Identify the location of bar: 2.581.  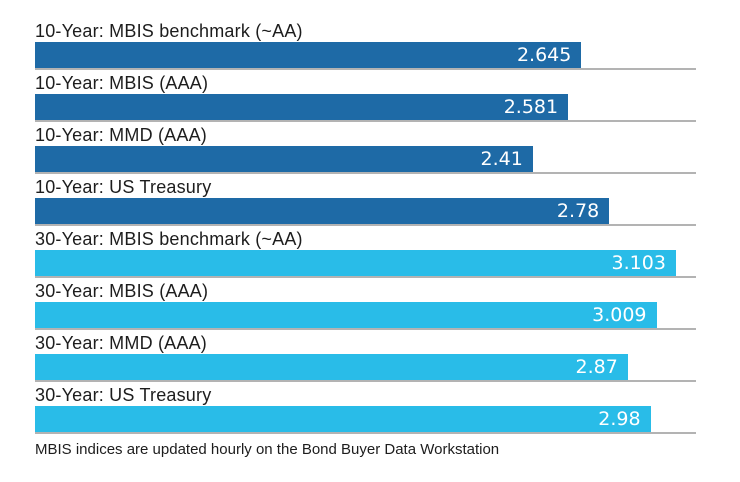
(302, 107).